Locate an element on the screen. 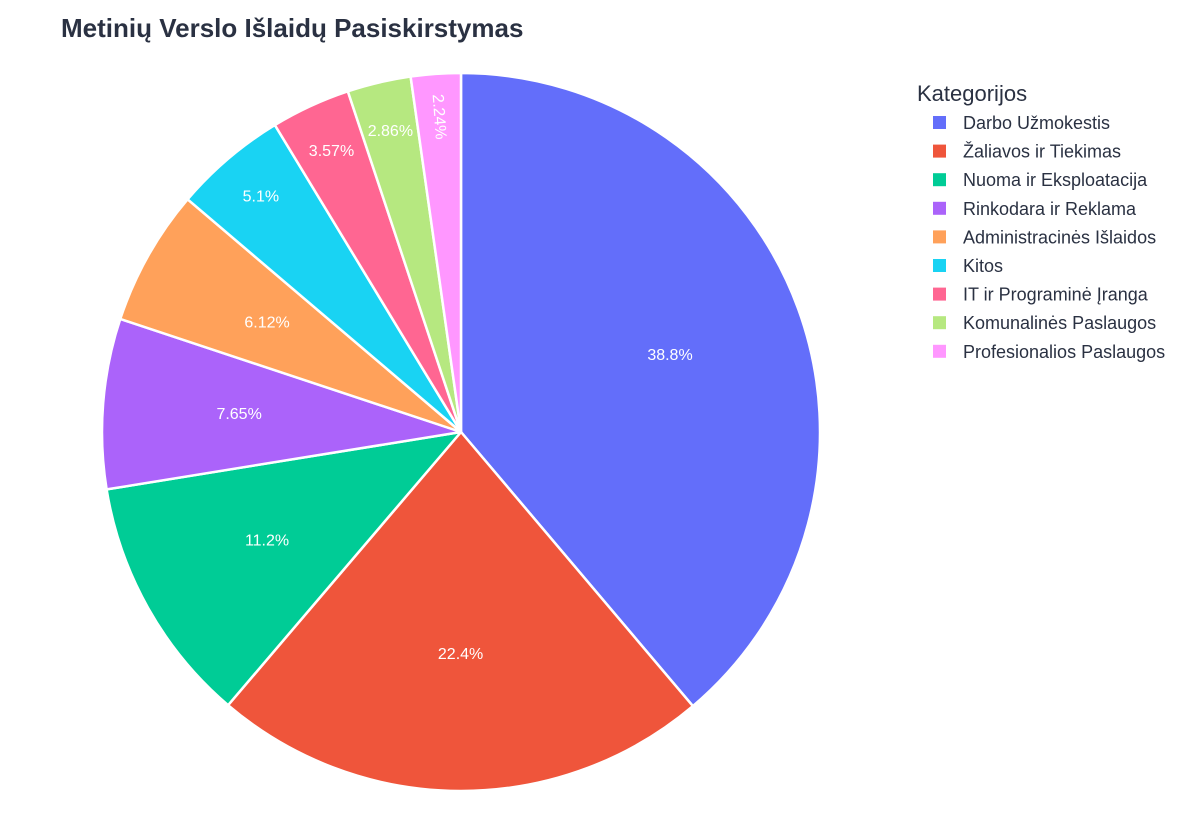  legend-item-it-ir-programine-iranga: IT ir Programinė Įranga is located at coordinates (1041, 295).